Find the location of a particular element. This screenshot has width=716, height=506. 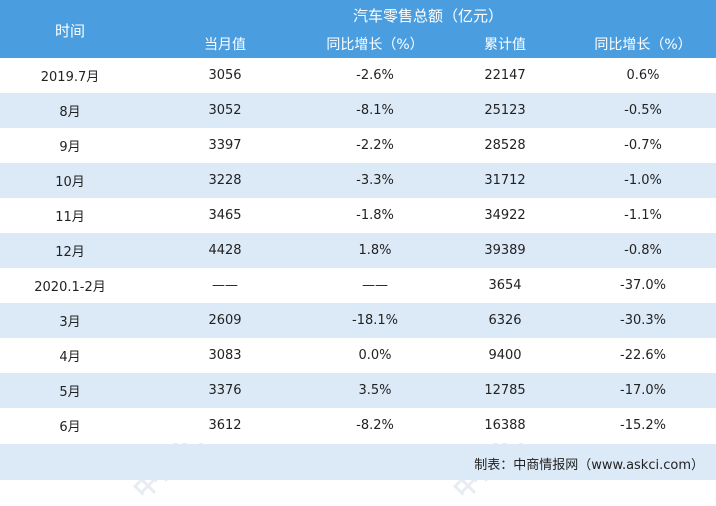

cell-time: 8月 is located at coordinates (70, 110).